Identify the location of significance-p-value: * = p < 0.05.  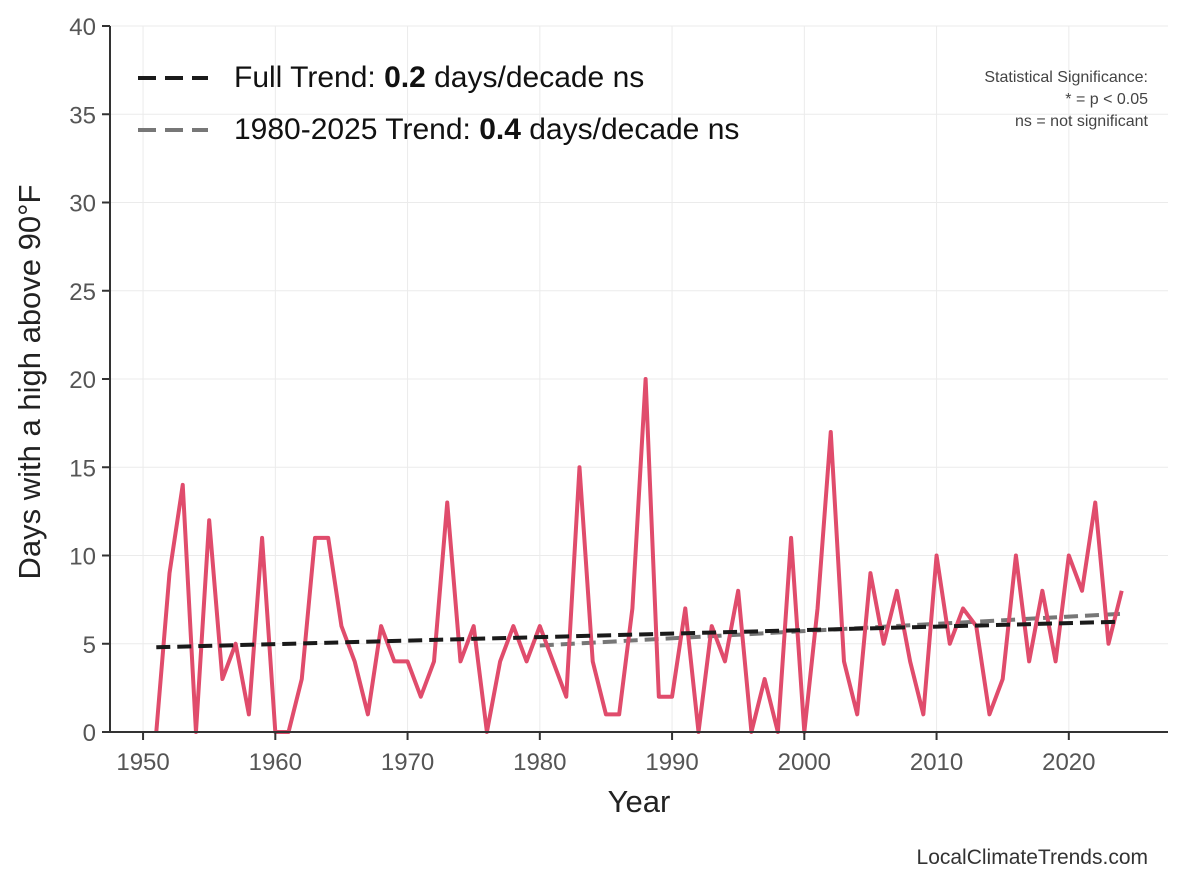
(1106, 99).